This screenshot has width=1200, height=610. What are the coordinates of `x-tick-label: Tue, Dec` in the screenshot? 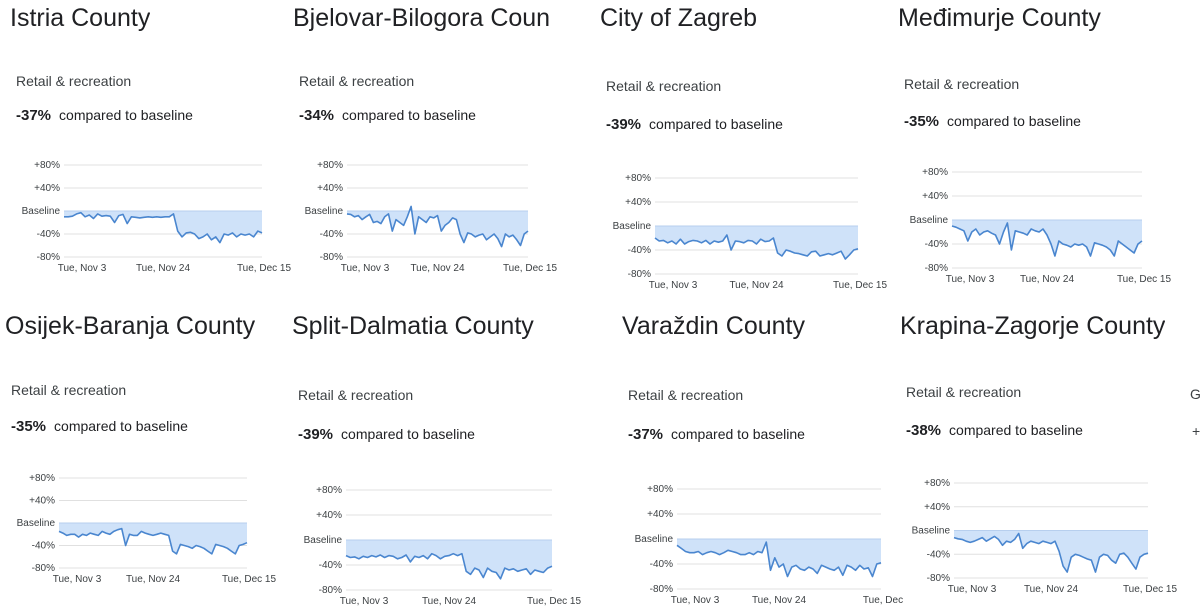 It's located at (883, 600).